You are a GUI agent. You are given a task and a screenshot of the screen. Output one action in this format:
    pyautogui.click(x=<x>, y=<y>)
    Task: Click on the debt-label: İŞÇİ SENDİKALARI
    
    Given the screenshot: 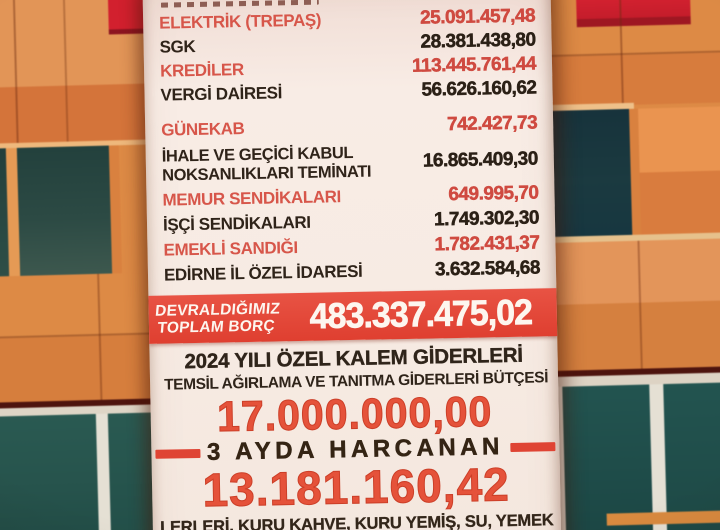 What is the action you would take?
    pyautogui.click(x=236, y=223)
    